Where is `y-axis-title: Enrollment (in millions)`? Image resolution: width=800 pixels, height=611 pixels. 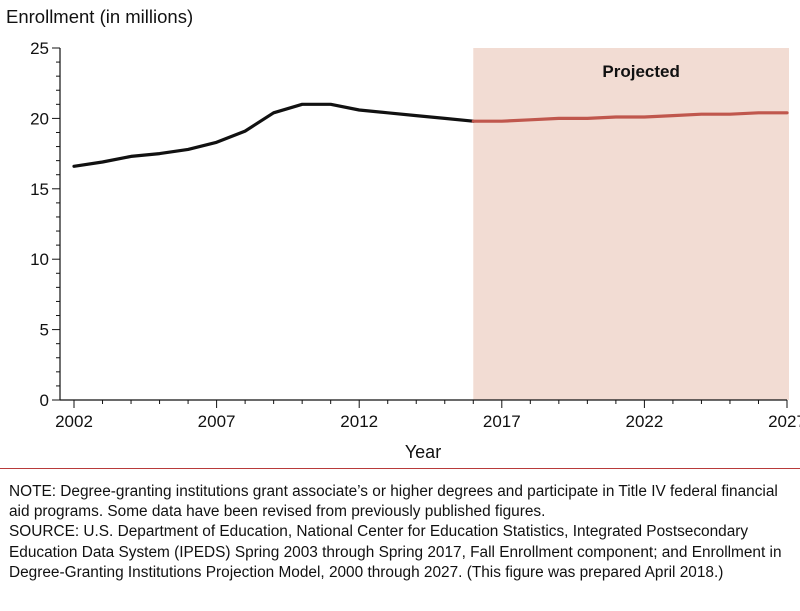
y-axis-title: Enrollment (in millions) is located at coordinates (99, 16).